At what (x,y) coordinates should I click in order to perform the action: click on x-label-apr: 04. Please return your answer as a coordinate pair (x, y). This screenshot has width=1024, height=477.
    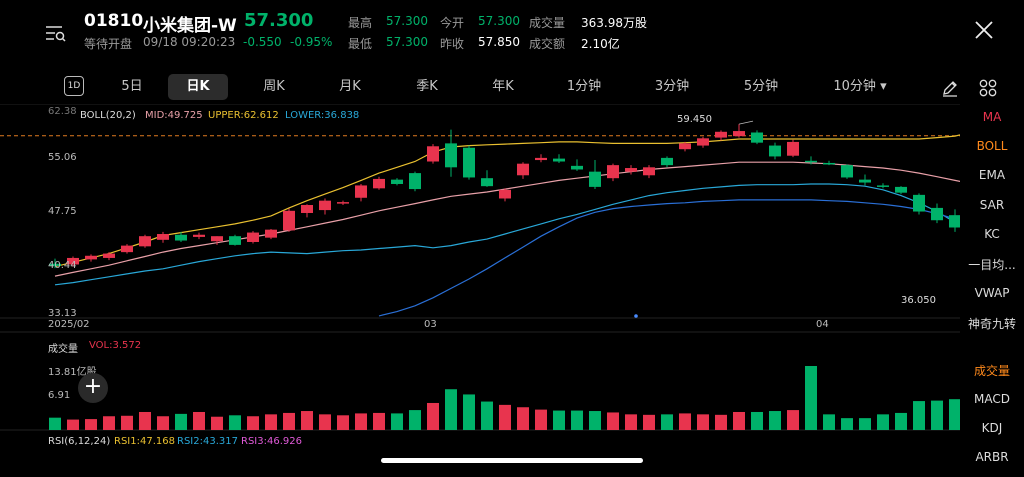
    Looking at the image, I should click on (822, 324).